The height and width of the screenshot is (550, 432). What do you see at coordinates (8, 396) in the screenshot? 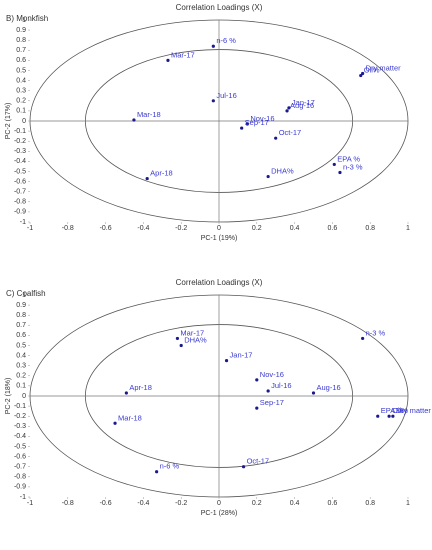
I see `y-axis-title: PC-2 (18%)` at bounding box center [8, 396].